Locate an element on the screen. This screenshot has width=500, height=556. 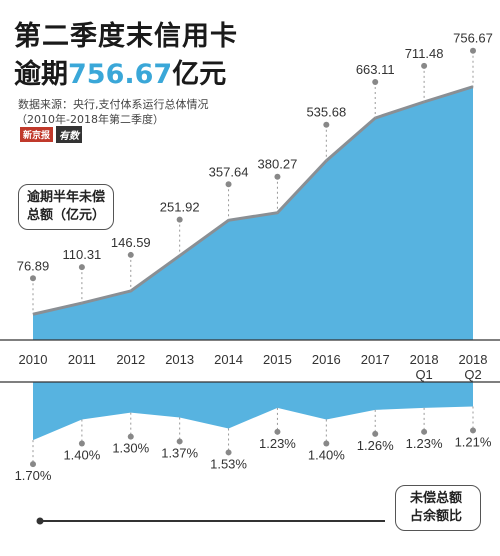
overdue-data-label: 711.48 is located at coordinates (424, 53).